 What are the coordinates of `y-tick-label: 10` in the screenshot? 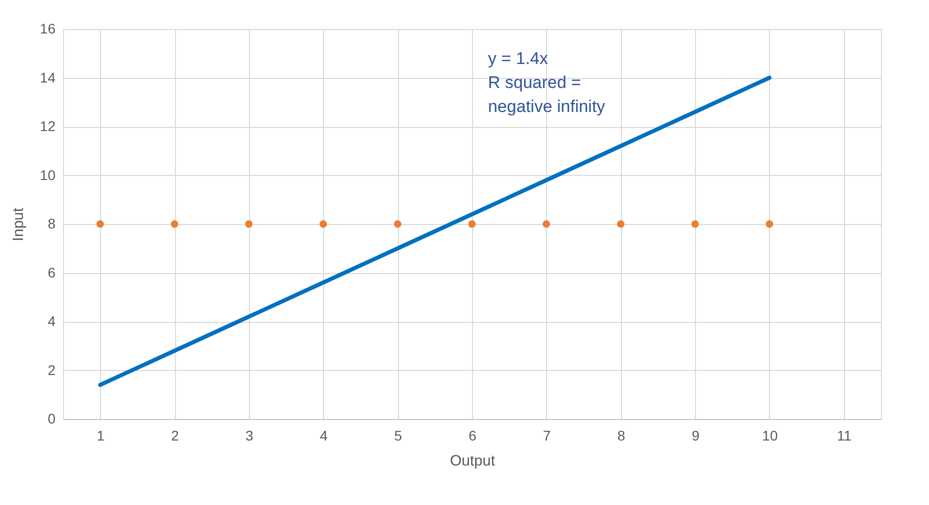 It's located at (48, 174).